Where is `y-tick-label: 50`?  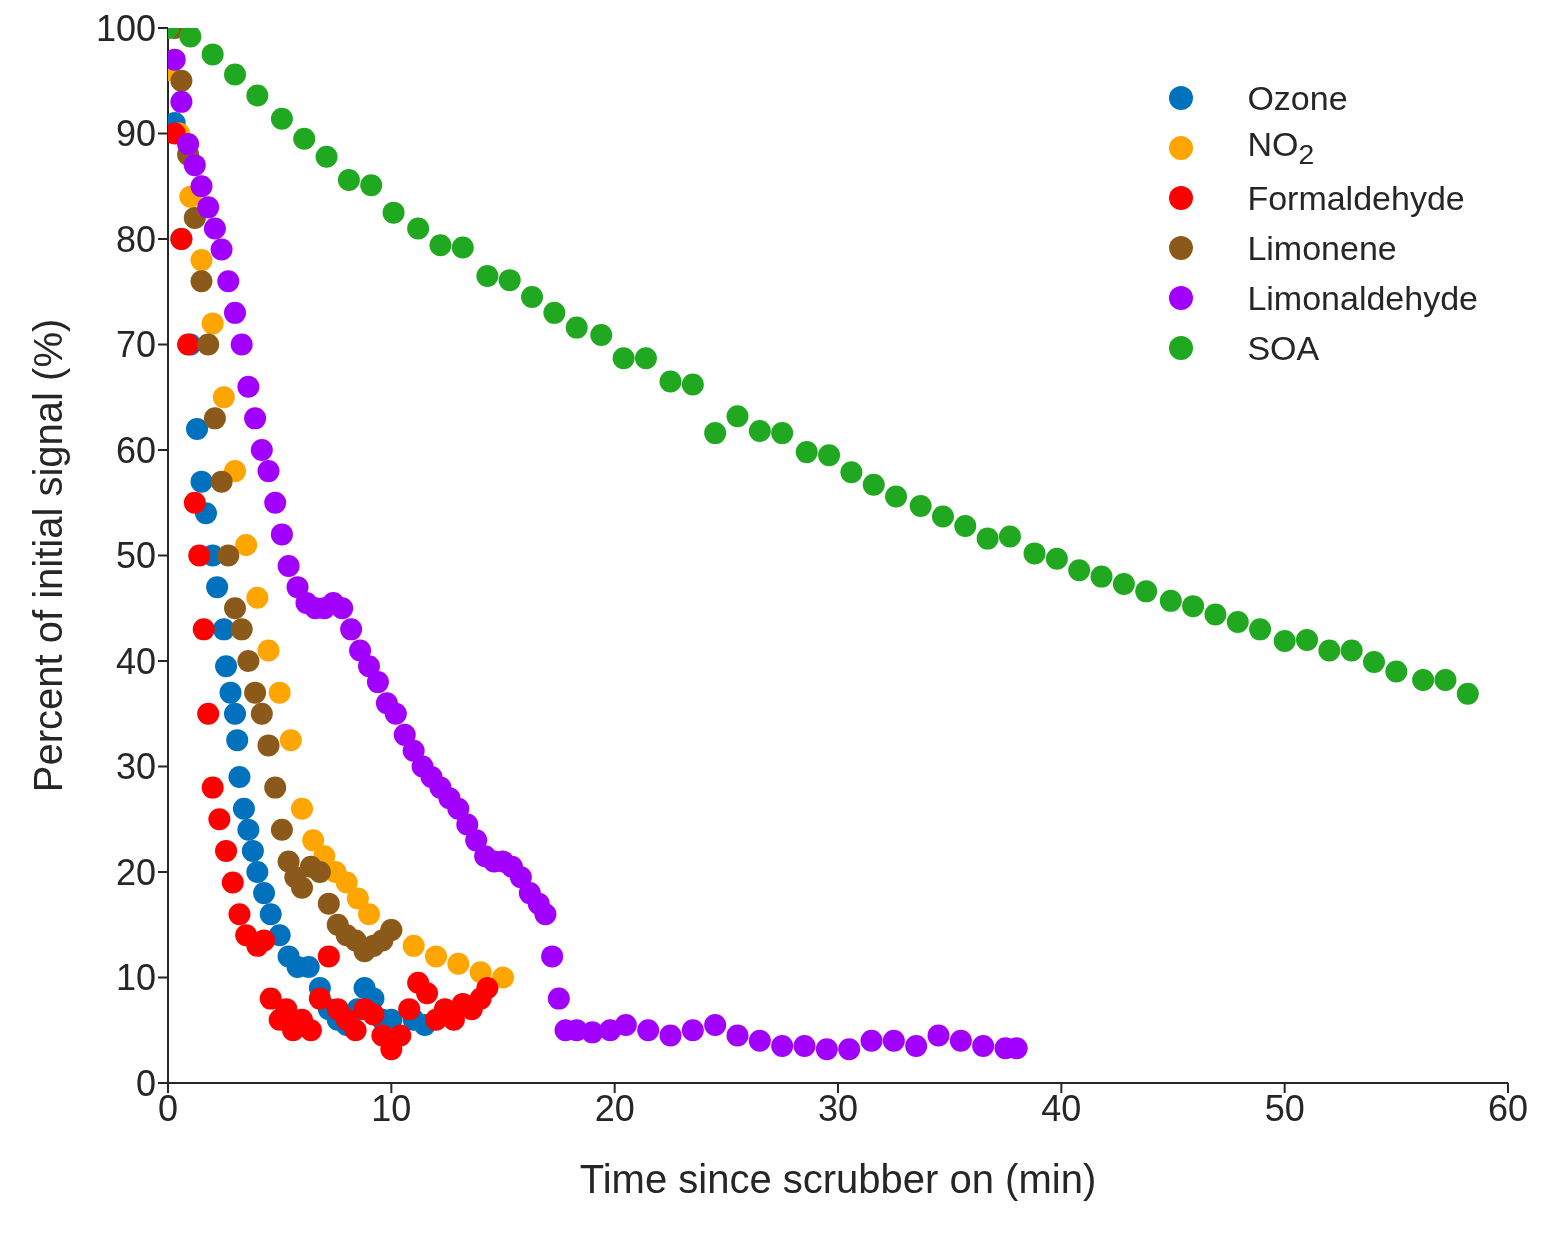 y-tick-label: 50 is located at coordinates (135, 556).